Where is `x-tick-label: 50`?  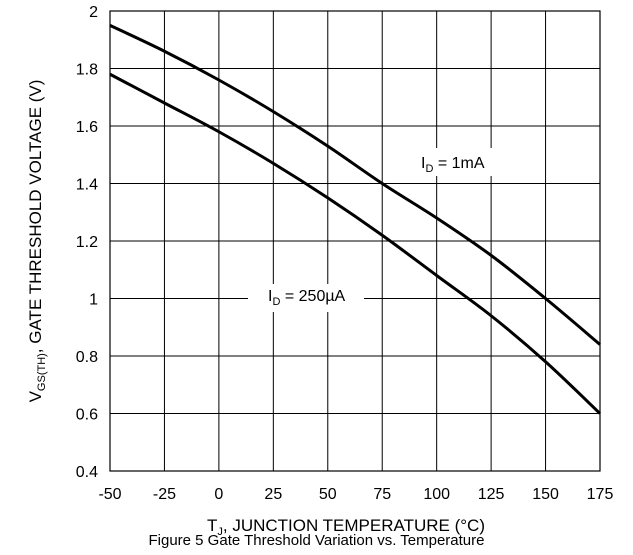
x-tick-label: 50 is located at coordinates (328, 494).